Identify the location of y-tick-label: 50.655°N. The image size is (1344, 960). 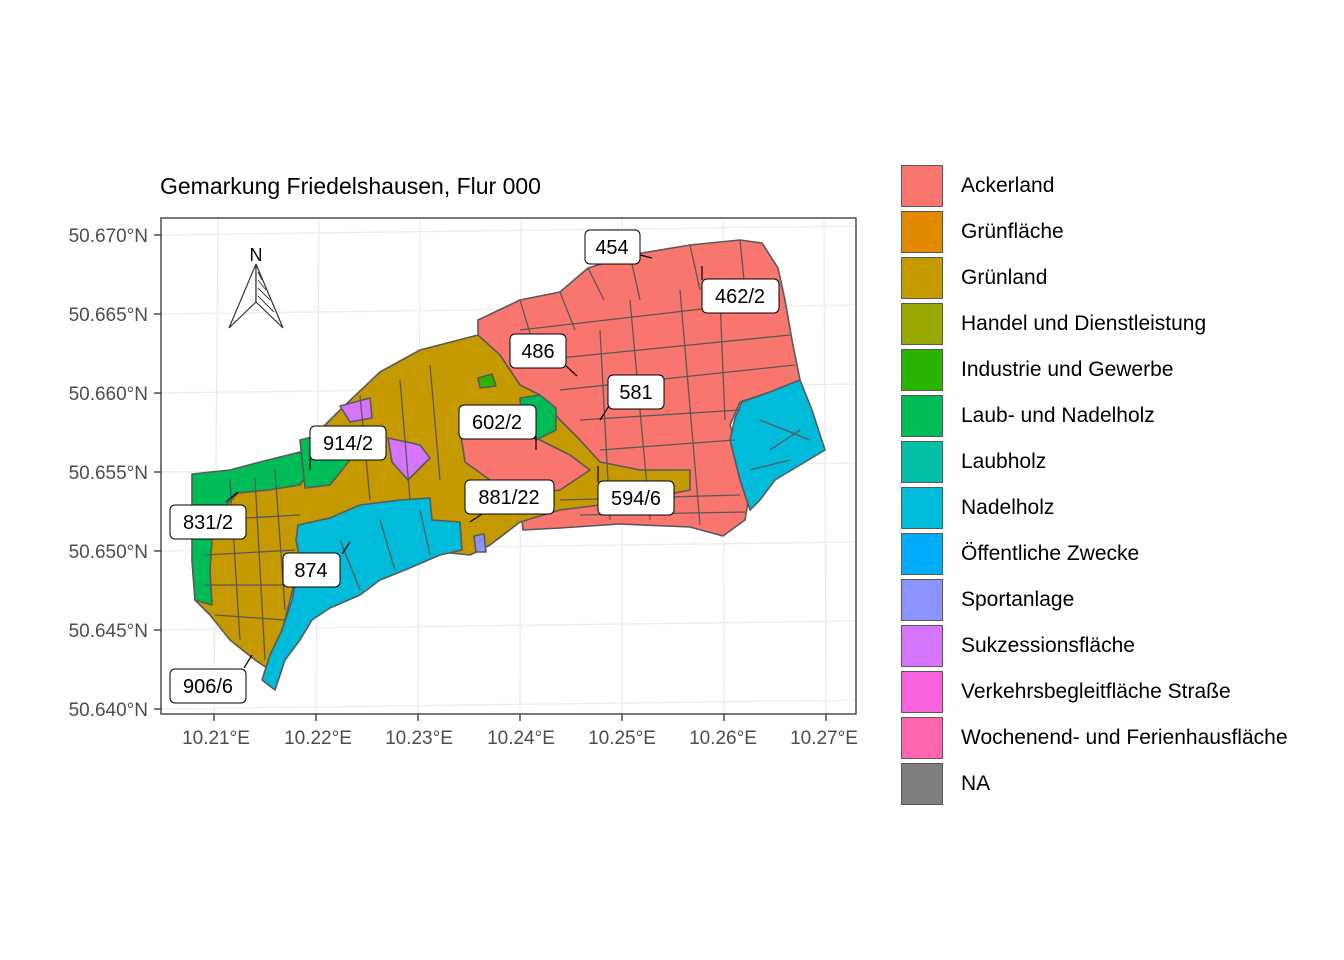
(108, 473).